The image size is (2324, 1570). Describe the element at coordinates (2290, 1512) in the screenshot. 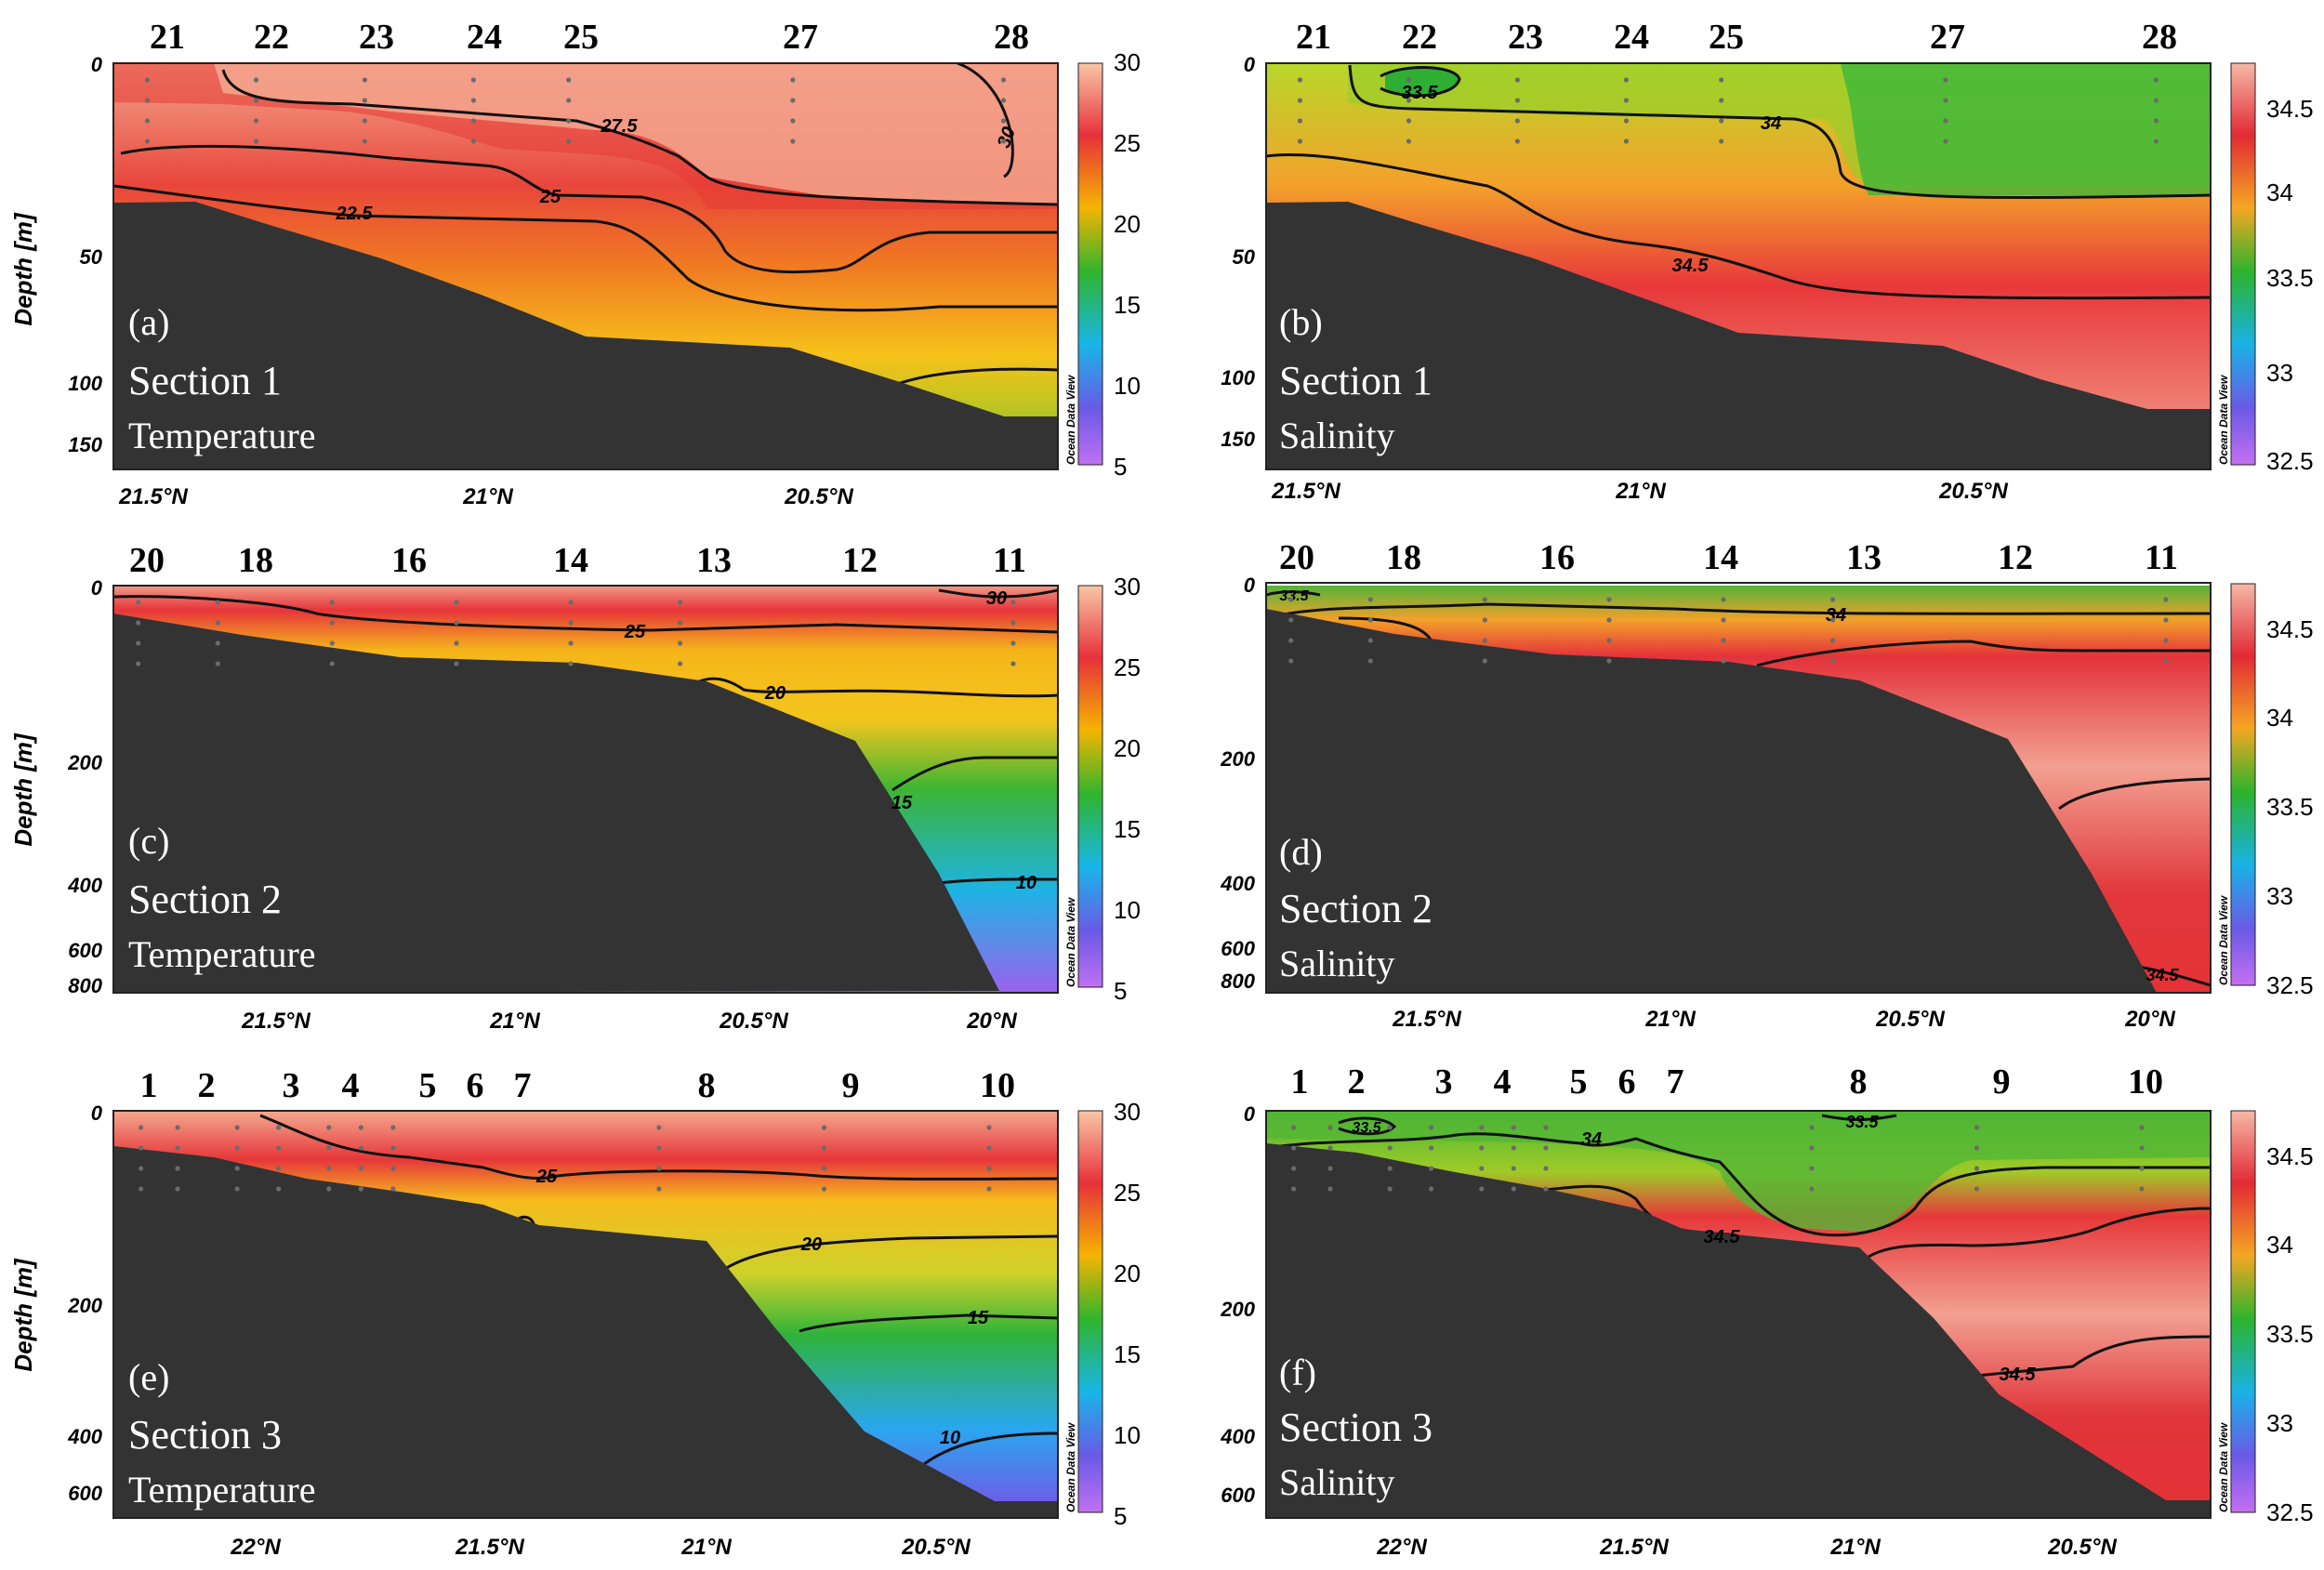

I see `colorbar-tick-label: 32.5` at that location.